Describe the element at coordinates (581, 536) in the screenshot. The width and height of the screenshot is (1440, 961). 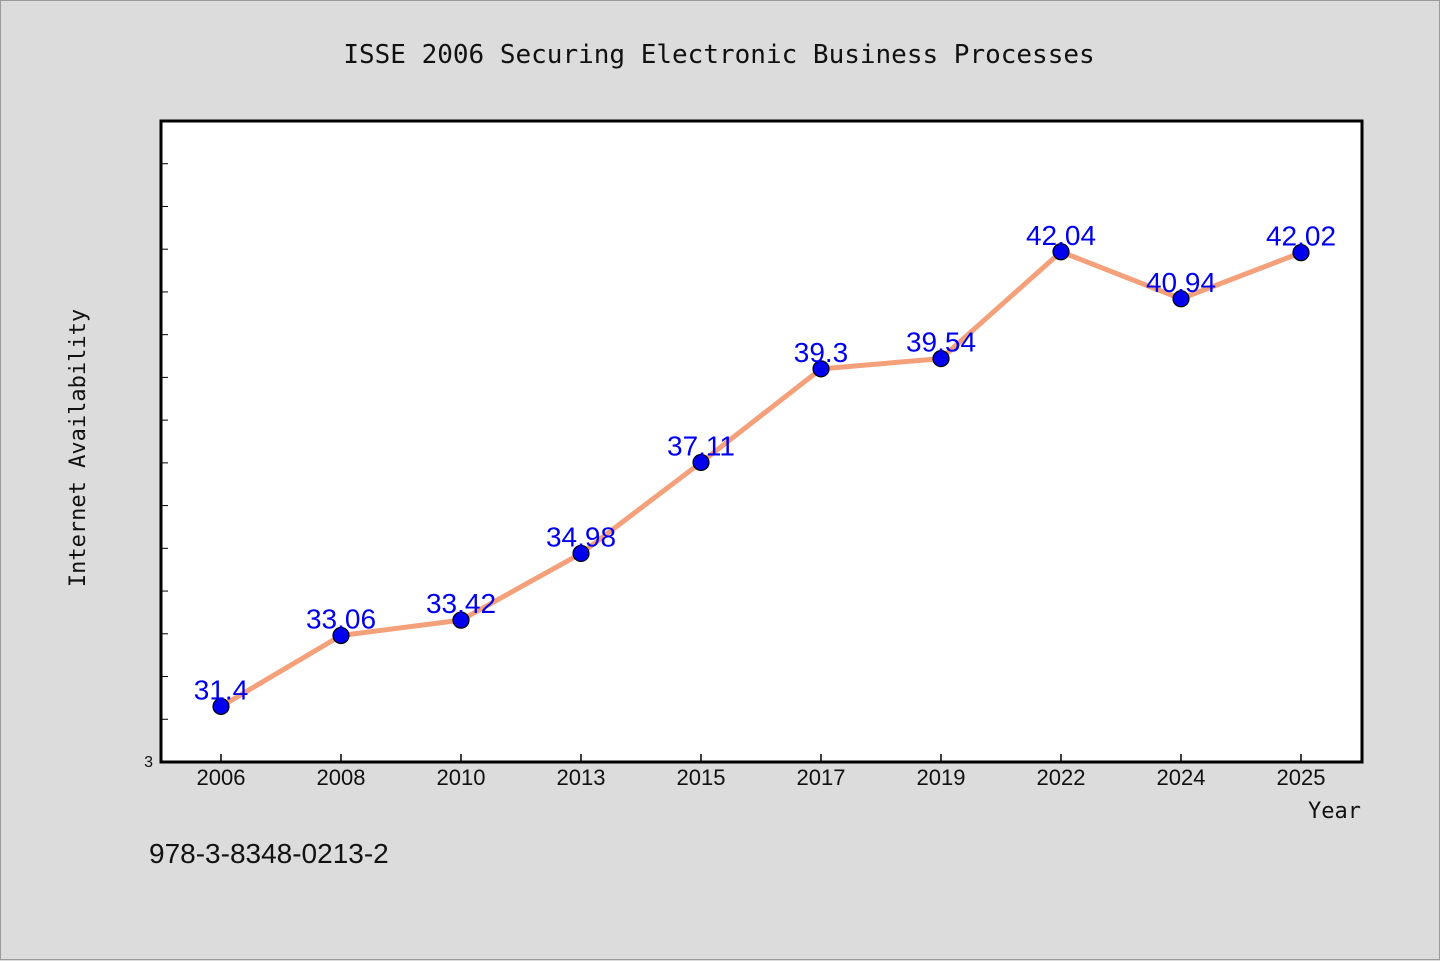
I see `data-label: 34.98` at that location.